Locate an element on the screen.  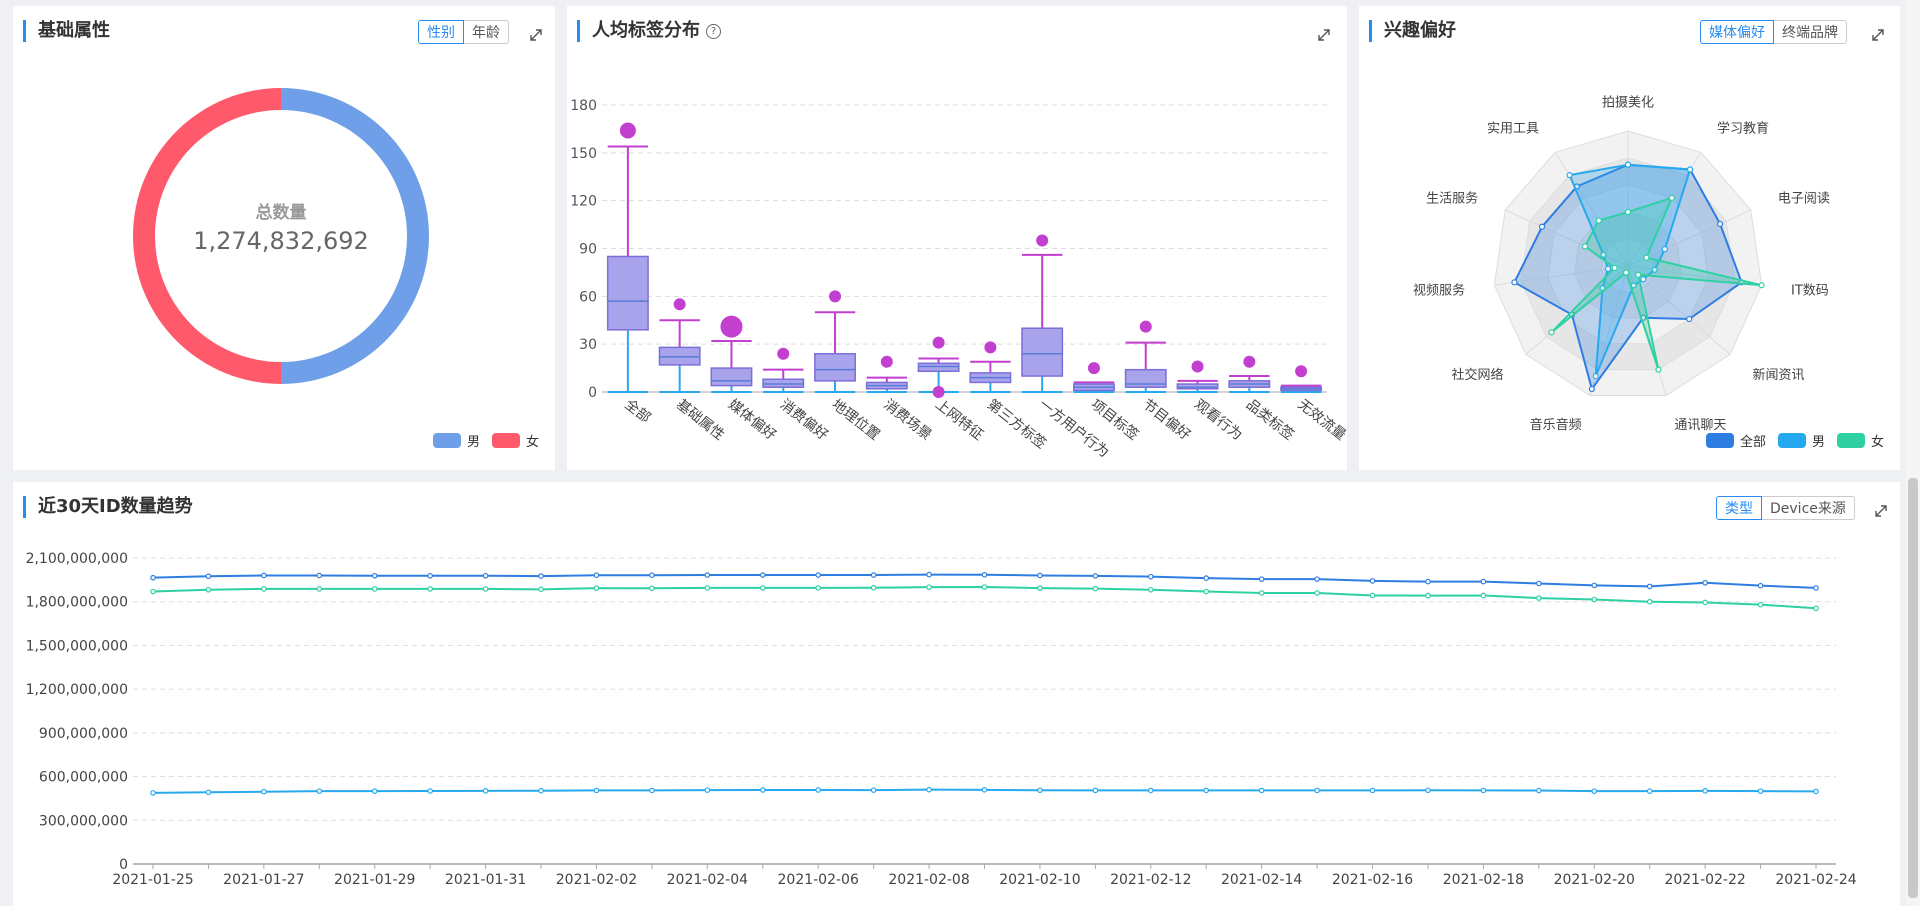
tab-media-preference: 媒体偏好 is located at coordinates (1737, 32).